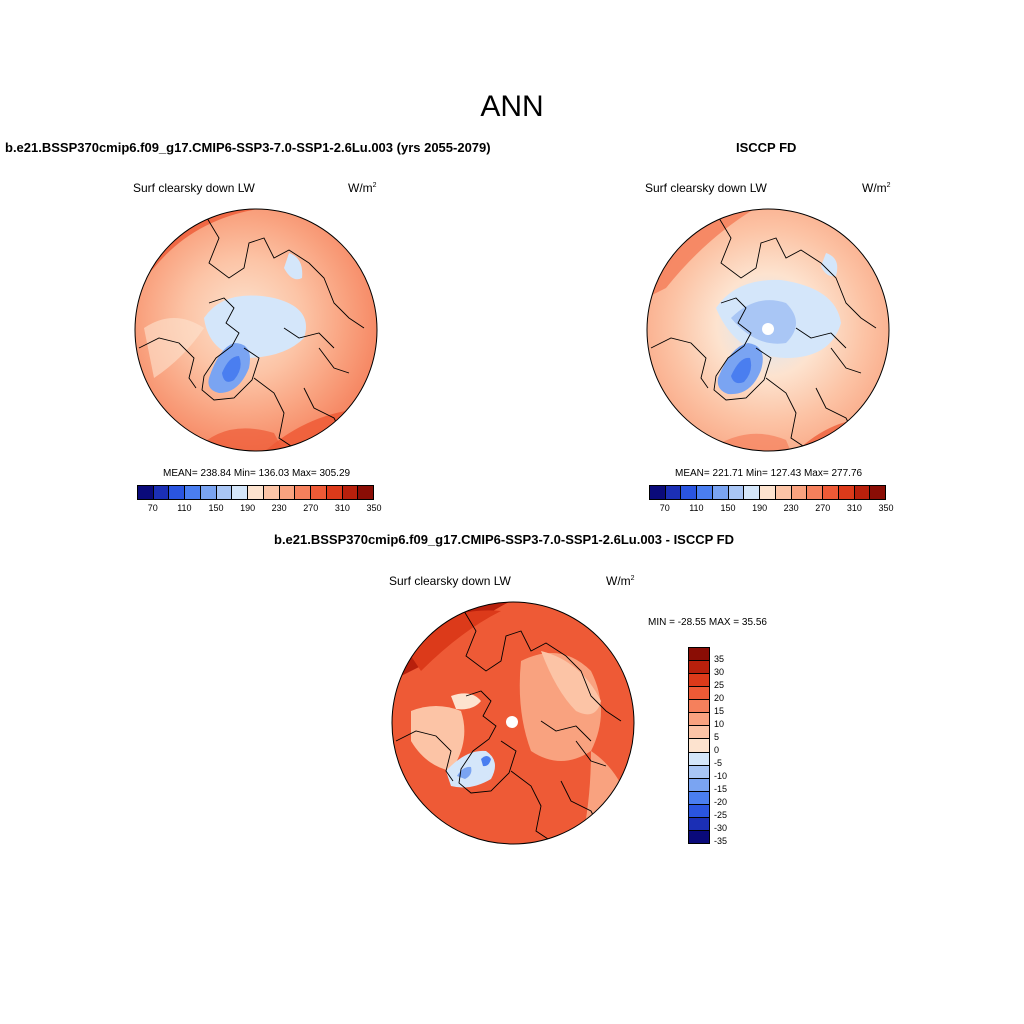 This screenshot has height=1024, width=1024. What do you see at coordinates (768, 330) in the screenshot?
I see `panel-2-map` at bounding box center [768, 330].